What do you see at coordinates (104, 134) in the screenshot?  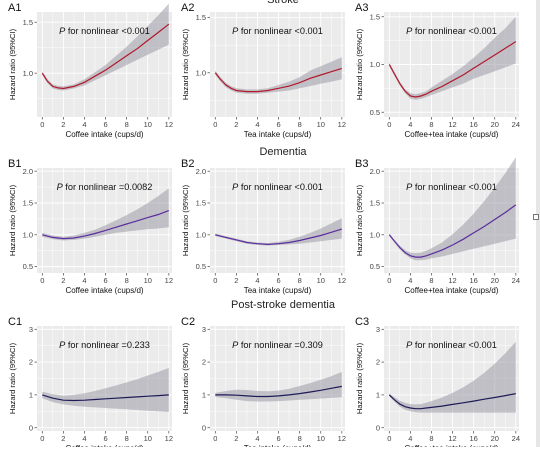 I see `x-axis-label: Coffee intake (cups/d)` at bounding box center [104, 134].